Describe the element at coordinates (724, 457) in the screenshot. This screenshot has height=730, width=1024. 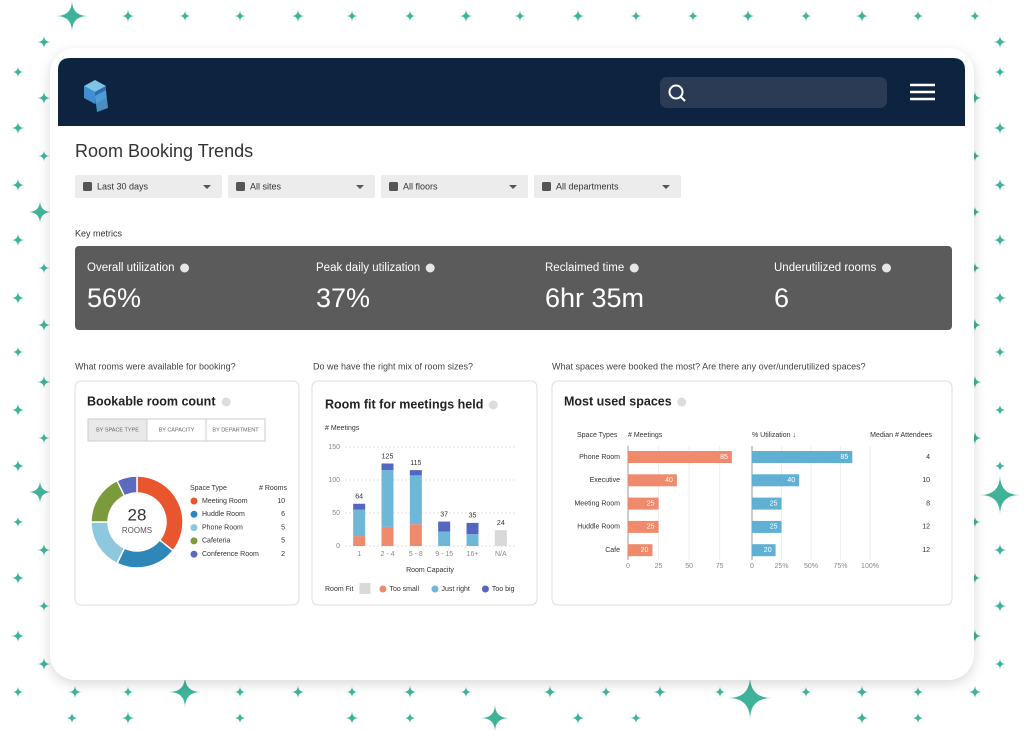
I see `bar-value-label: 85` at that location.